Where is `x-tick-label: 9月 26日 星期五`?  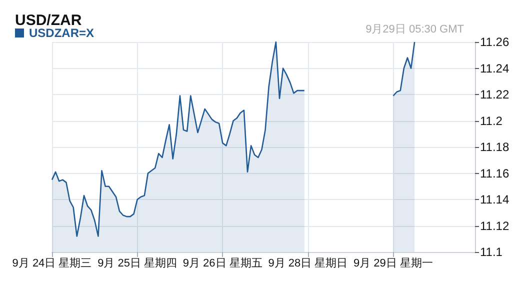
x-tick-label: 9月 26日 星期五 is located at coordinates (222, 264).